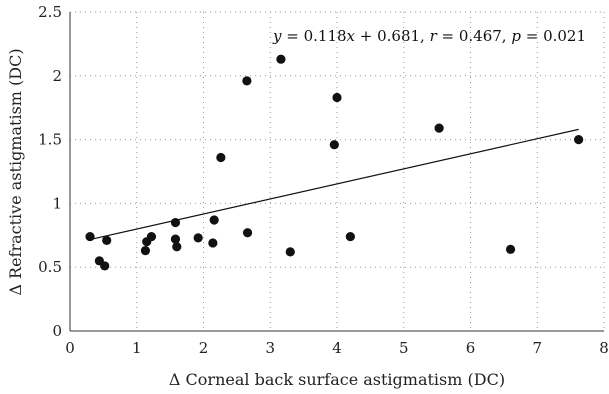 This screenshot has height=394, width=609. What do you see at coordinates (313, 36) in the screenshot?
I see `annotation-slope: = 0.118` at bounding box center [313, 36].